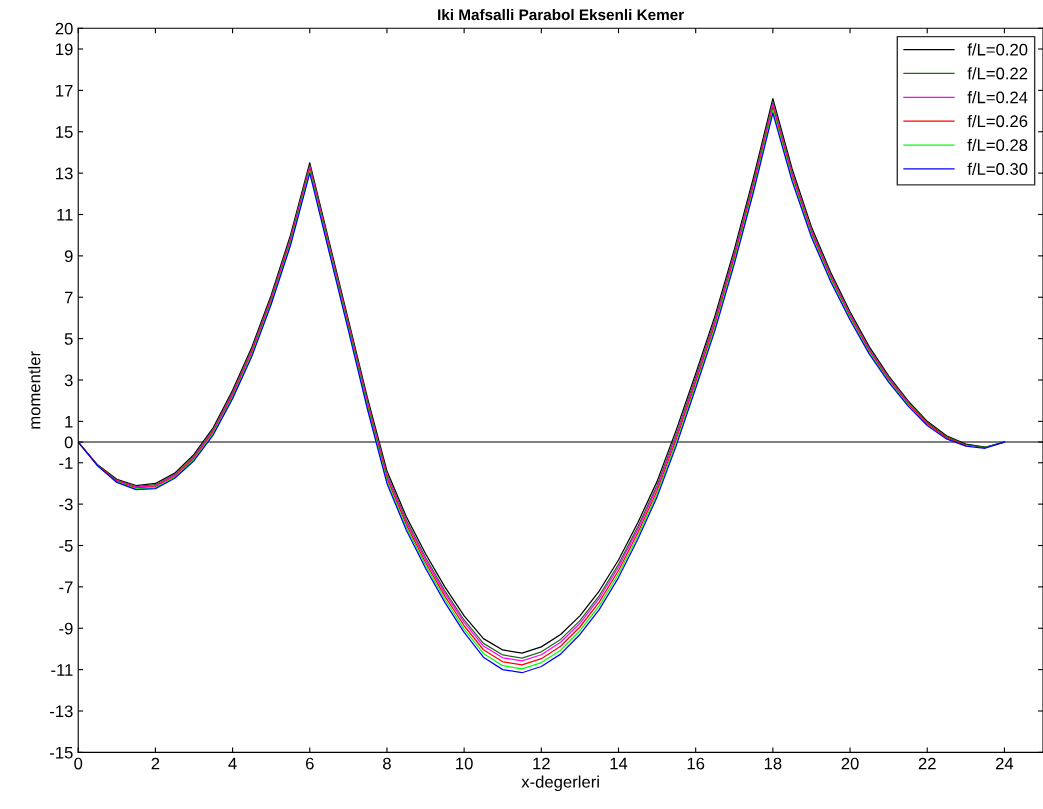 This screenshot has height=809, width=1043. What do you see at coordinates (68, 442) in the screenshot?
I see `y-tick-label: 0` at bounding box center [68, 442].